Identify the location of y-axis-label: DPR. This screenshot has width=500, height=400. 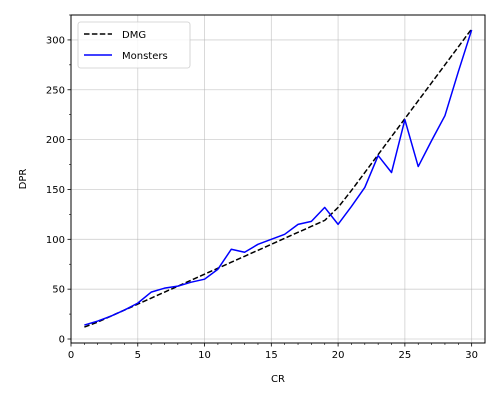
(23, 179).